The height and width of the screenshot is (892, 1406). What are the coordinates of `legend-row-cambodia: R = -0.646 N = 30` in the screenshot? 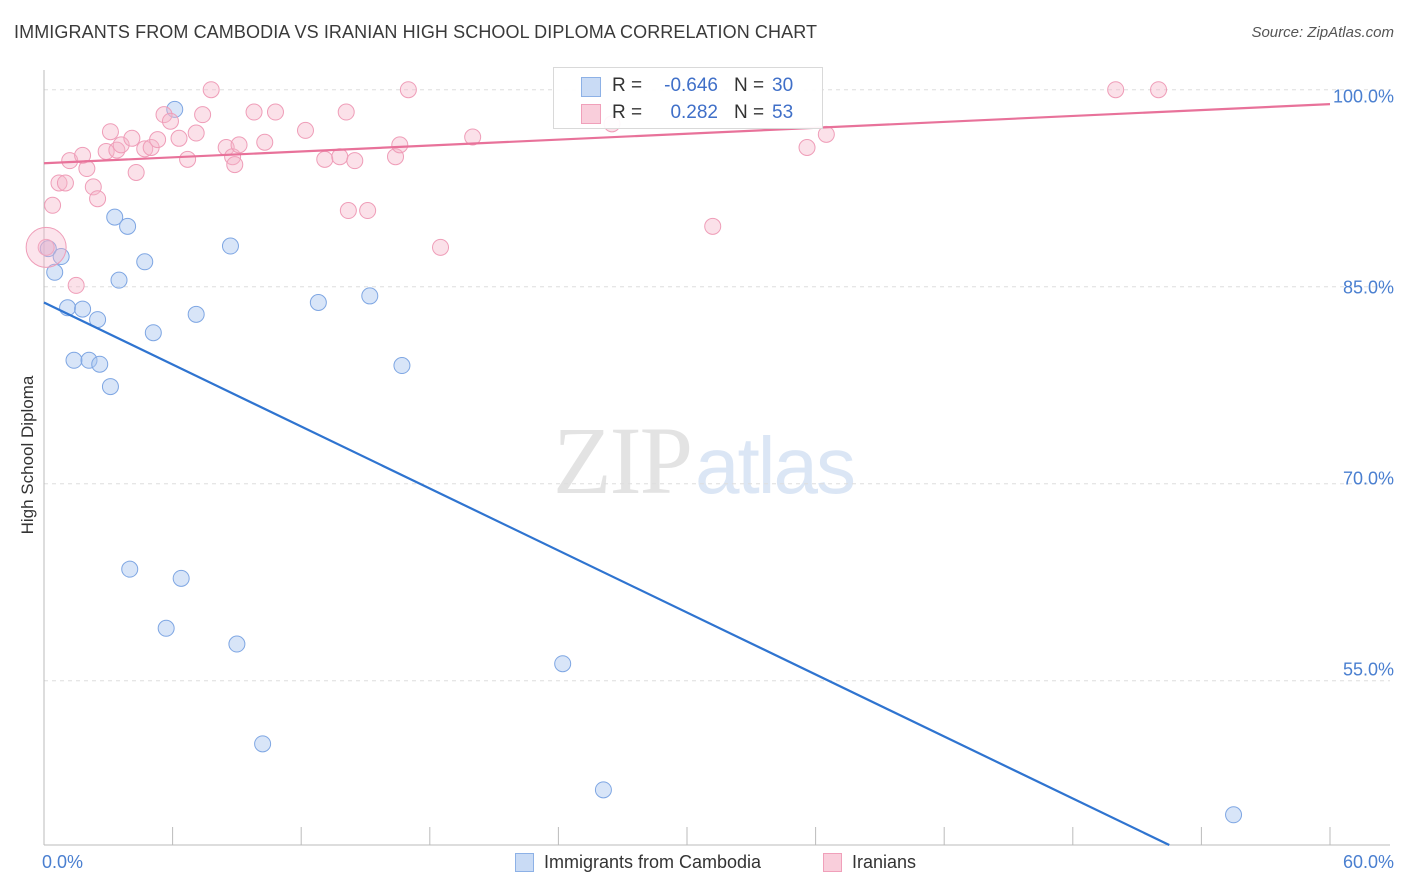 It's located at (688, 86).